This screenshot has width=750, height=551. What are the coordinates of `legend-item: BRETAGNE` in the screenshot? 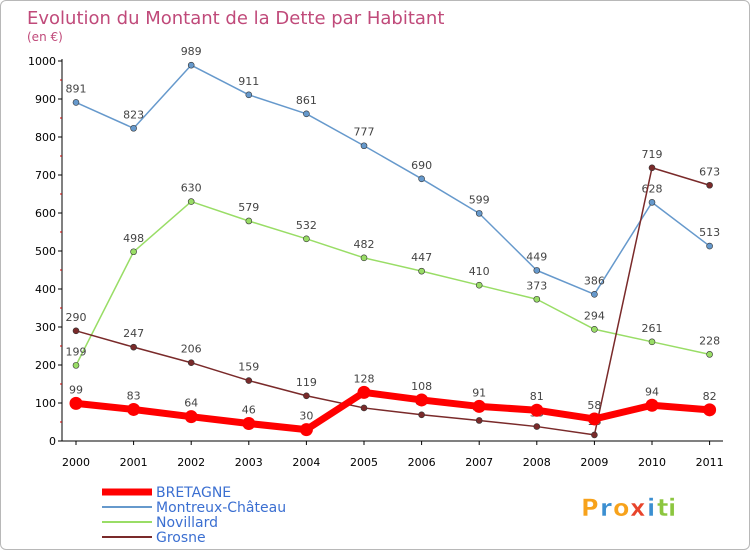 It's located at (166, 493).